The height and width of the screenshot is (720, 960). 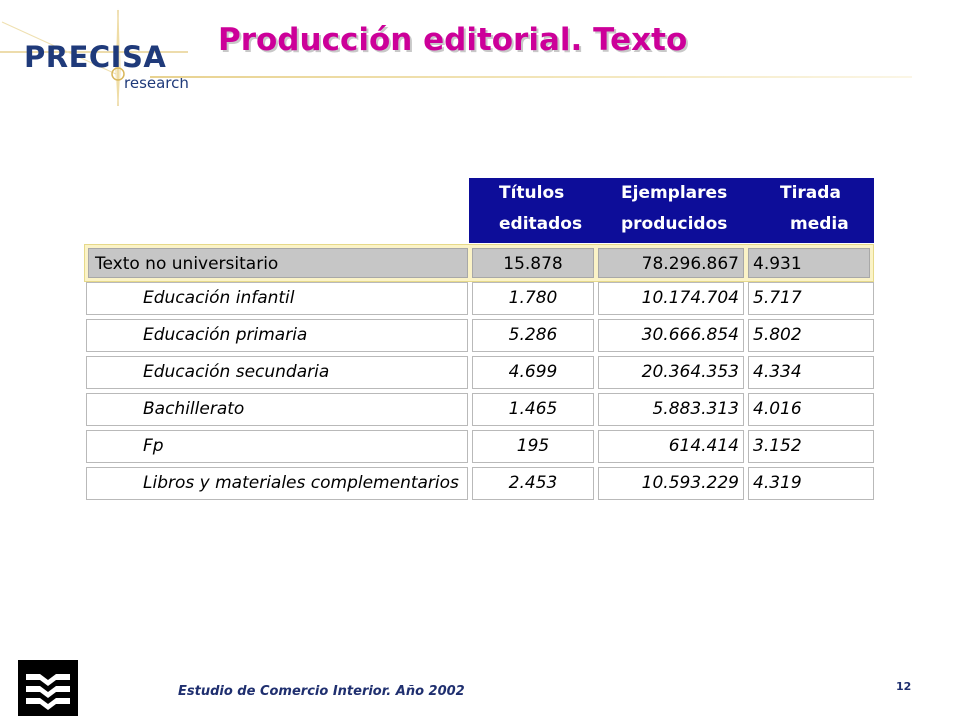 What do you see at coordinates (814, 208) in the screenshot?
I see `header-tirada: Tirada media` at bounding box center [814, 208].